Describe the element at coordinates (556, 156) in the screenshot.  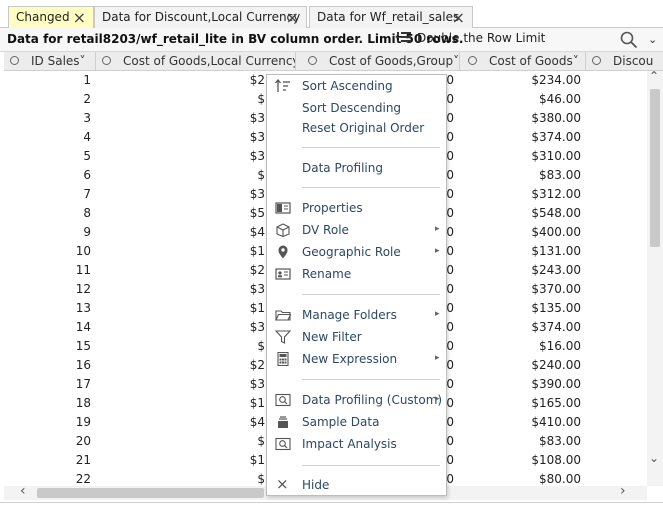
I see `cell-cost: $310.00` at that location.